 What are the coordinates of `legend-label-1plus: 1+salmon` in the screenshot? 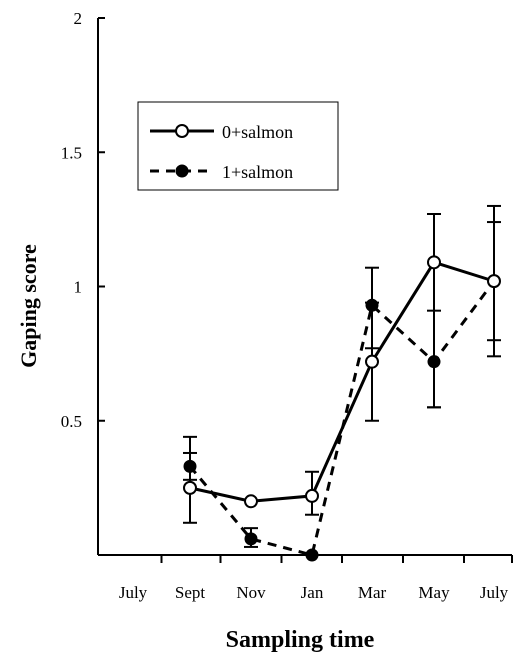 It's located at (257, 172).